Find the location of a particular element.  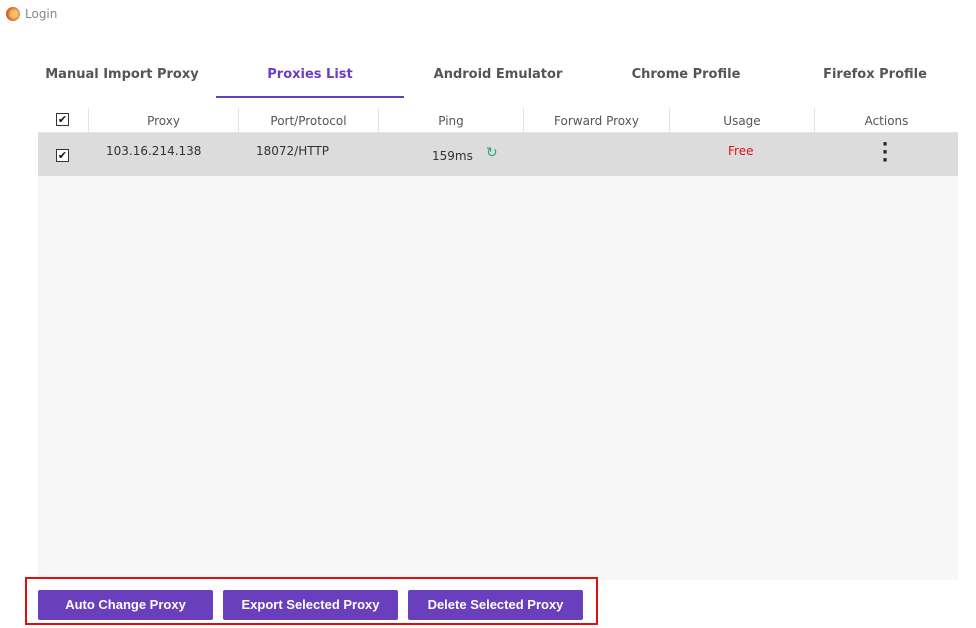

column-proxy: Proxy is located at coordinates (163, 120).